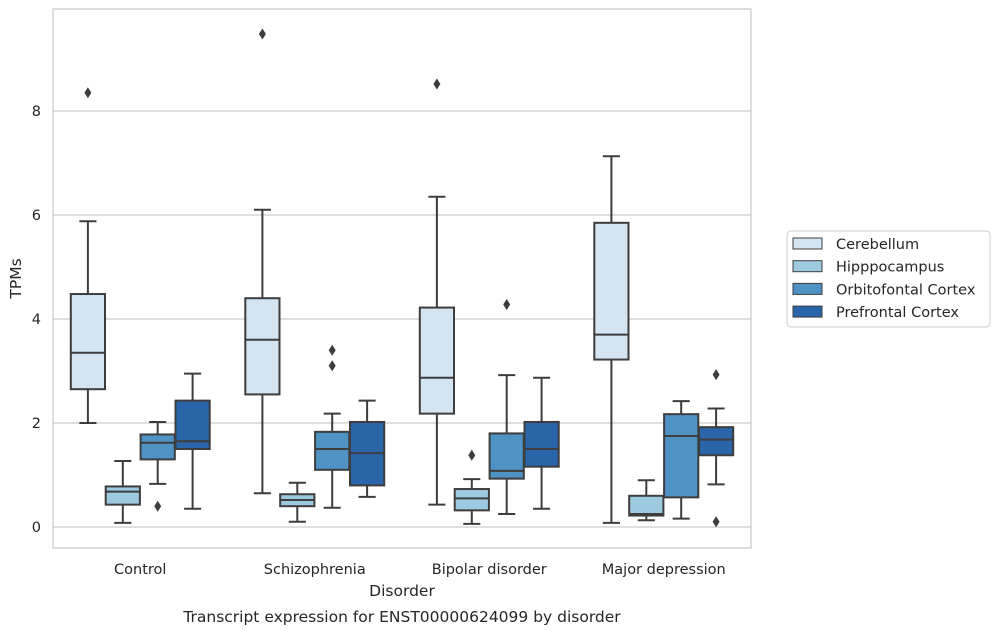  Describe the element at coordinates (16, 278) in the screenshot. I see `y-axis-title: TPMs` at that location.